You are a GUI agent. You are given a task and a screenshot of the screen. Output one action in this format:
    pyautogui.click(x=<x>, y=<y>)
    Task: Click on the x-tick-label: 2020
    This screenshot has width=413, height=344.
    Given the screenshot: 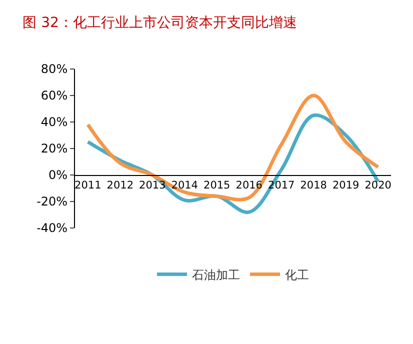 What is the action you would take?
    pyautogui.click(x=378, y=186)
    